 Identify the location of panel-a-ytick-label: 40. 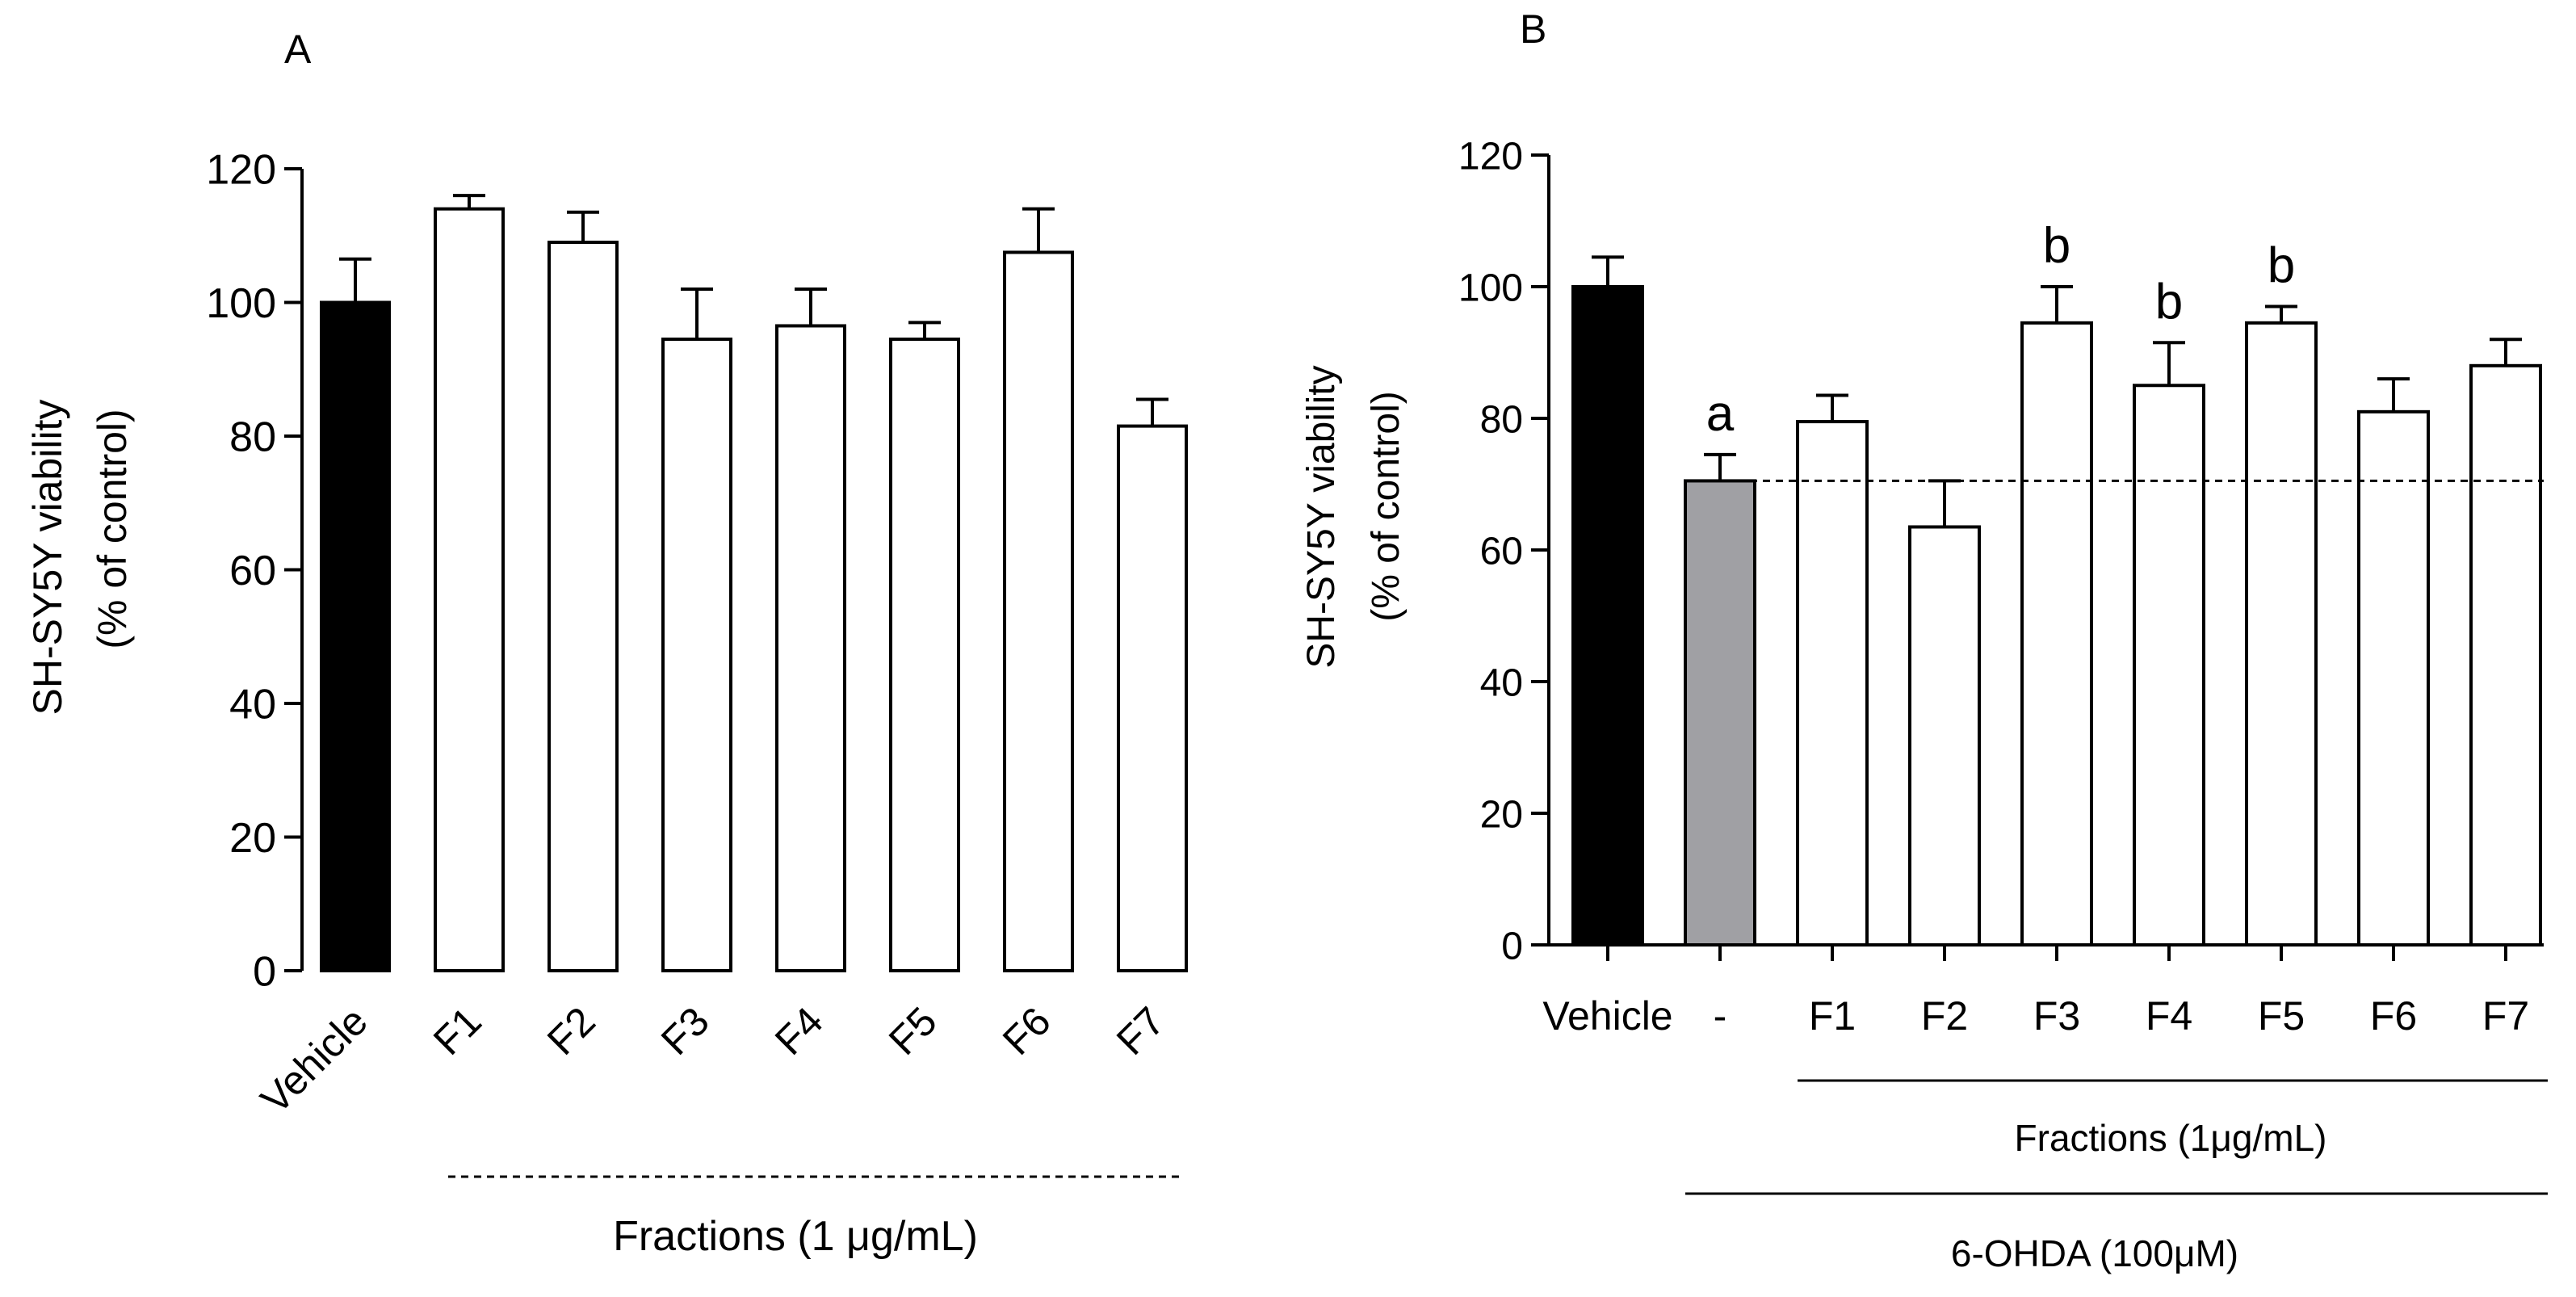
(252, 705).